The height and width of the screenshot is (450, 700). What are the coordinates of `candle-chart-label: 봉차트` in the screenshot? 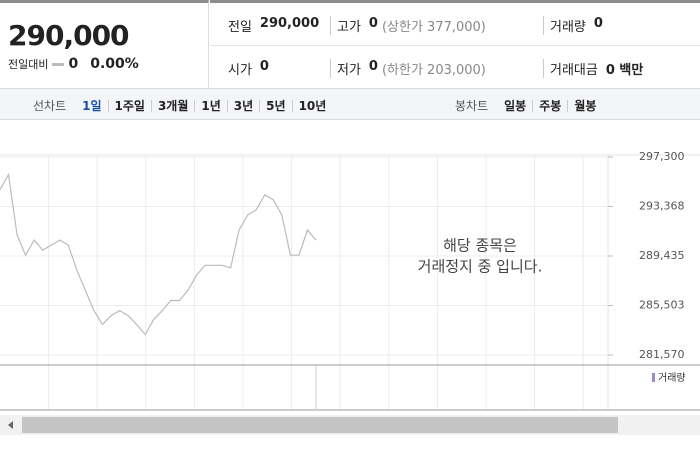 It's located at (472, 106).